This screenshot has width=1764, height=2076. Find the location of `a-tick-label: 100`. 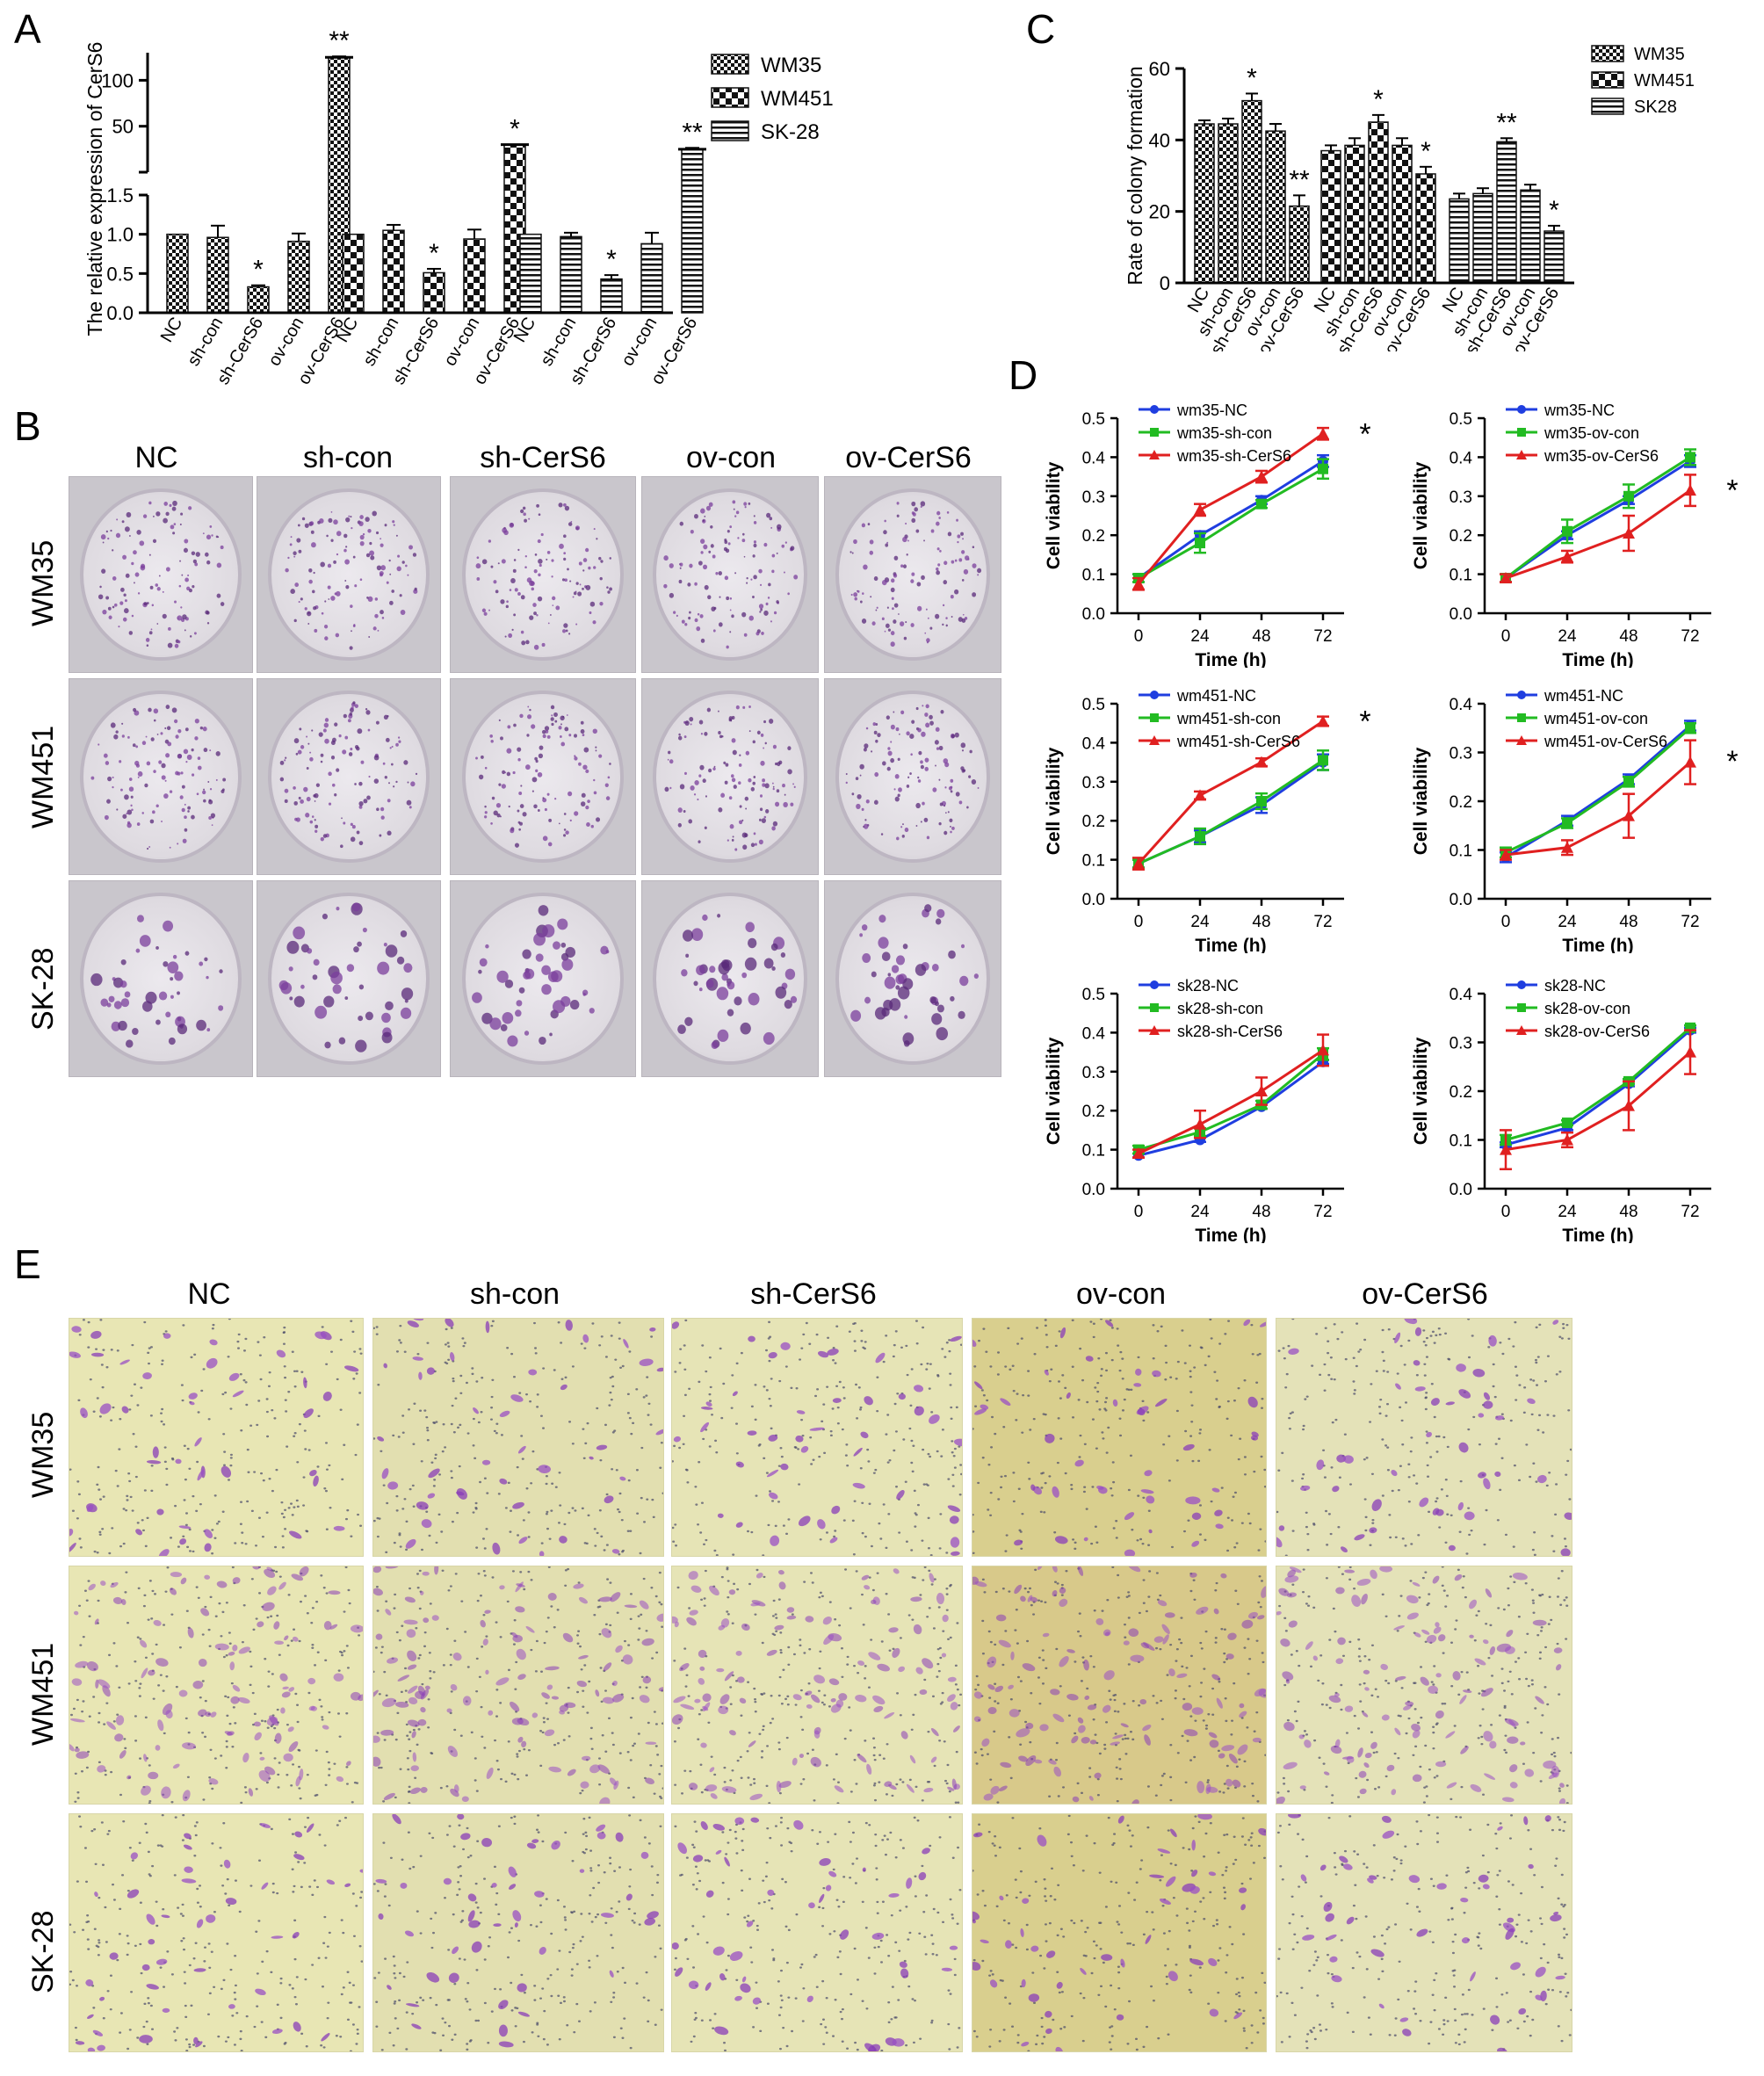

a-tick-label: 100 is located at coordinates (117, 80).